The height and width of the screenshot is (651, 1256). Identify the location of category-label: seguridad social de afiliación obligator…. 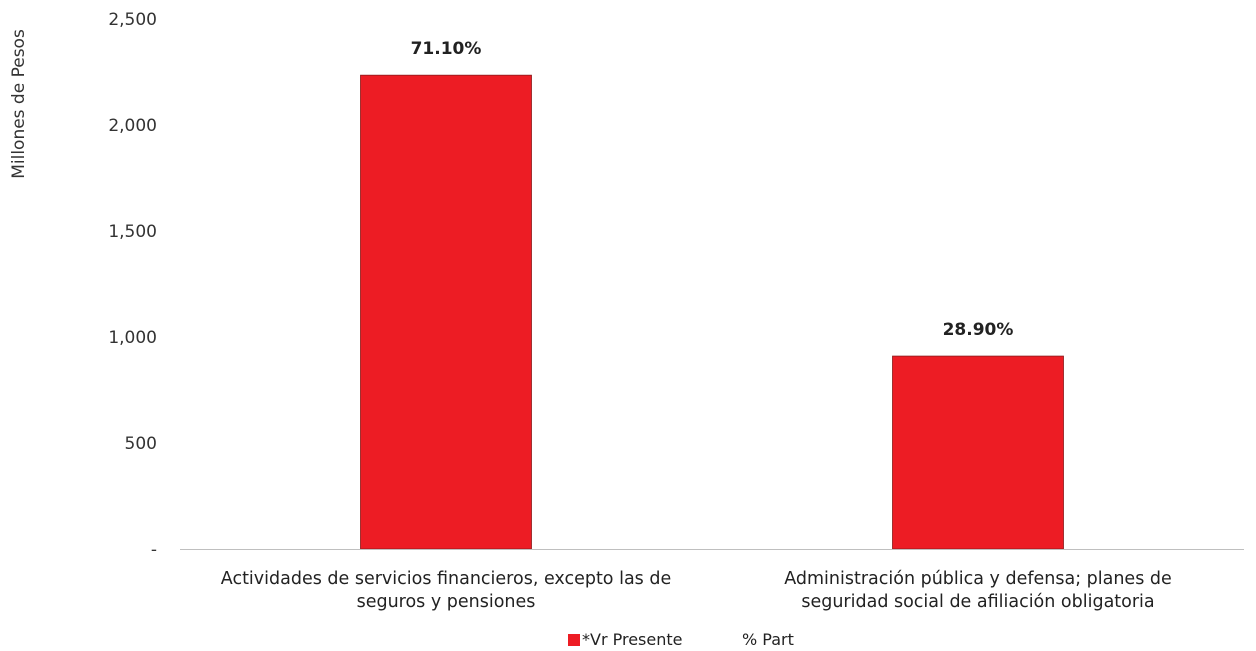
(977, 602).